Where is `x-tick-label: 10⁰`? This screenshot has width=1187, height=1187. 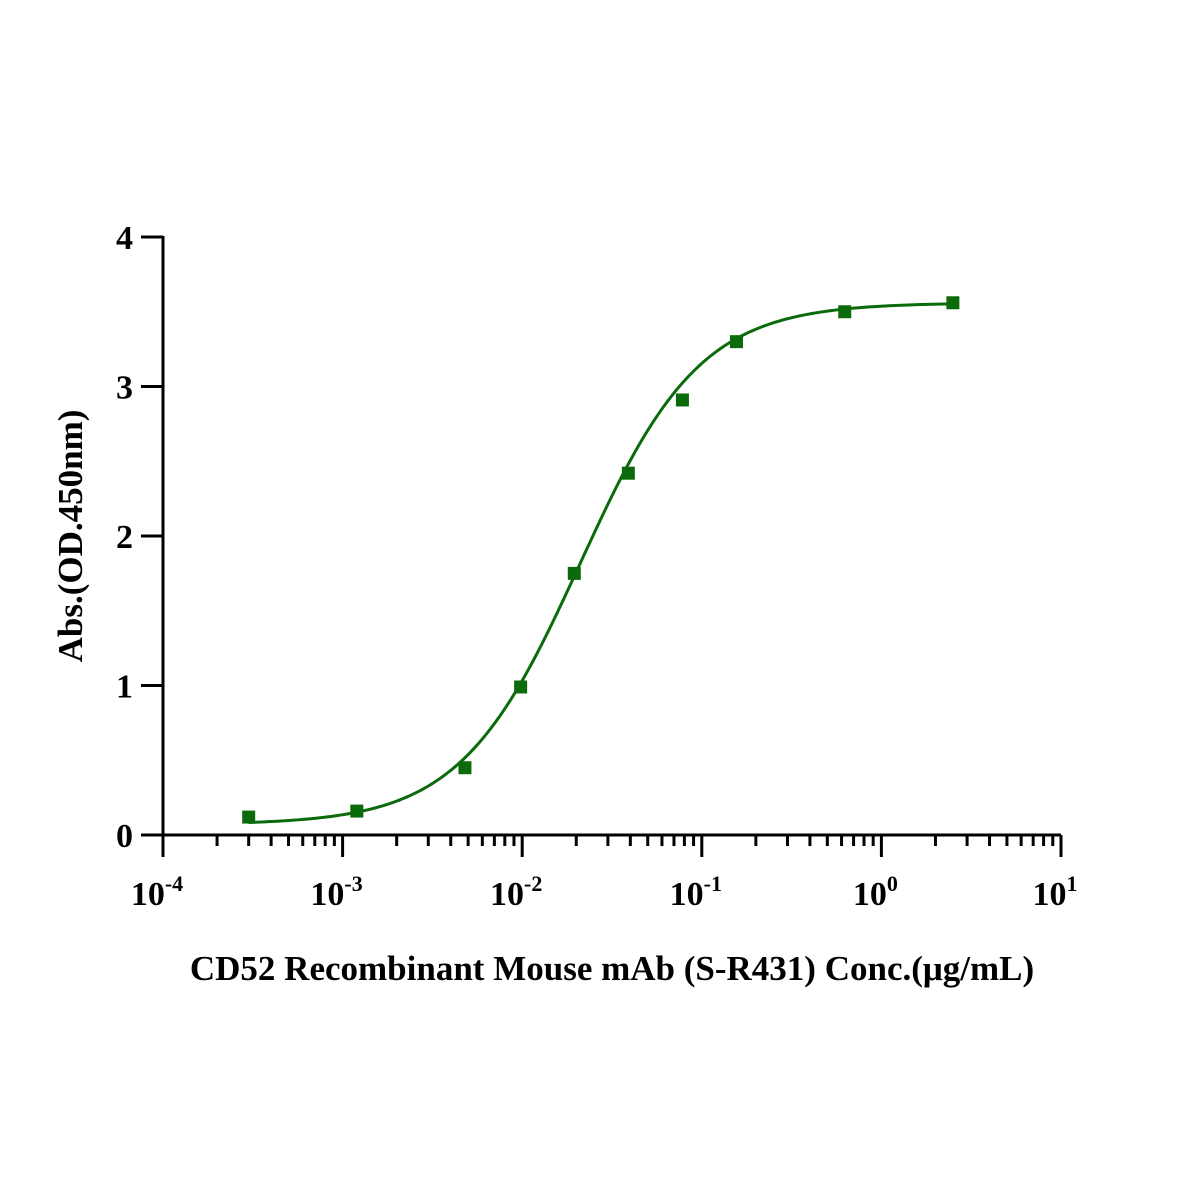 x-tick-label: 10⁰ is located at coordinates (875, 892).